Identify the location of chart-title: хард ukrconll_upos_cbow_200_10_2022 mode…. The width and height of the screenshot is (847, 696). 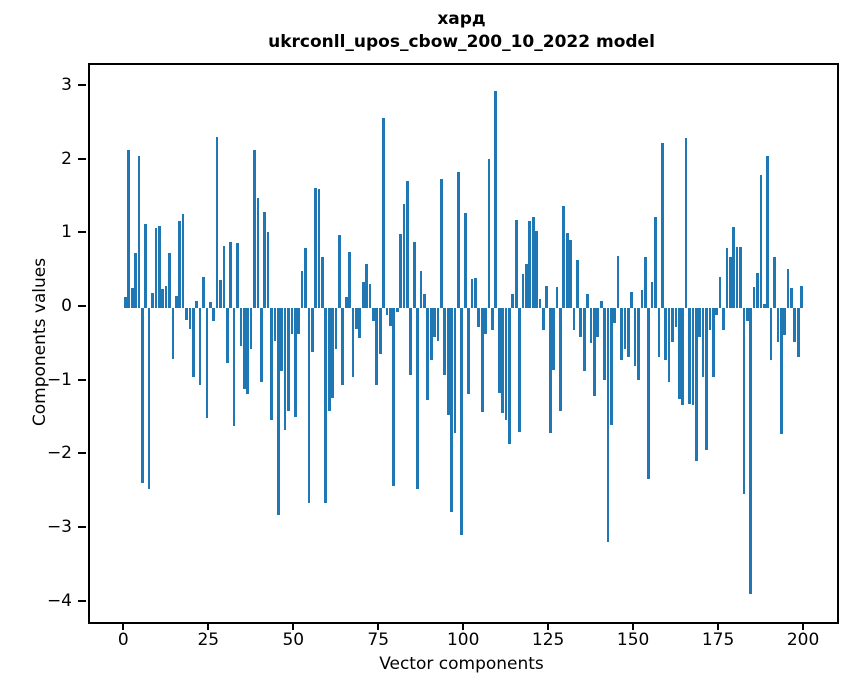
(461, 31).